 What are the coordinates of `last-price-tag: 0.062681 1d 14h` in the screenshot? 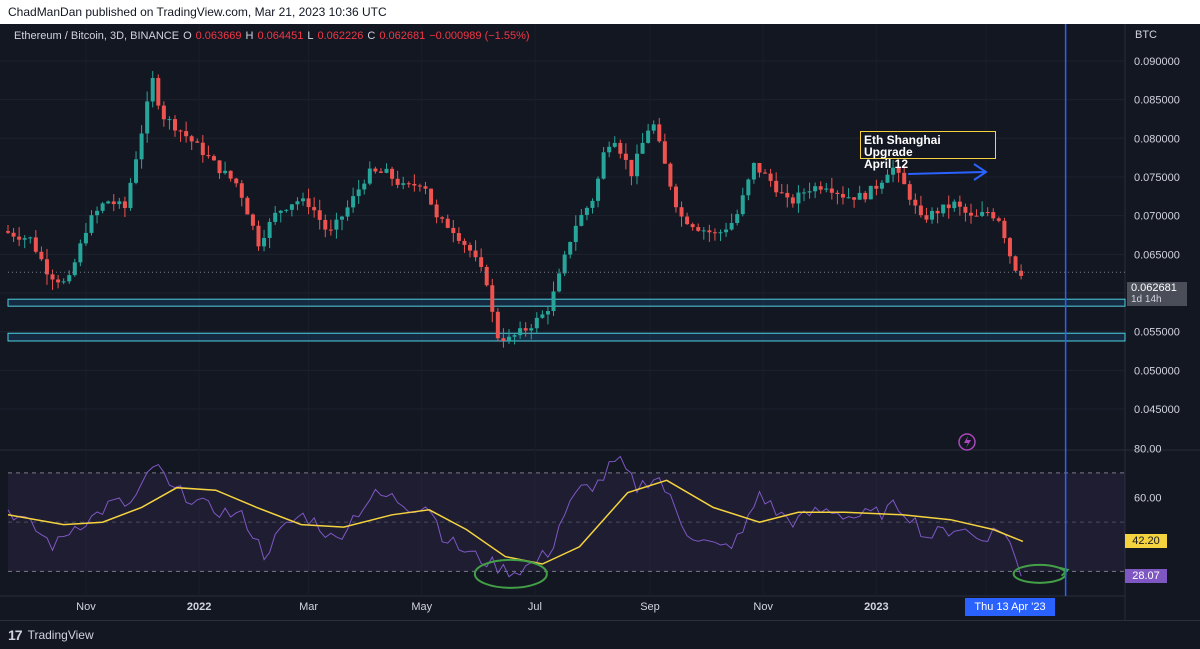 It's located at (1157, 294).